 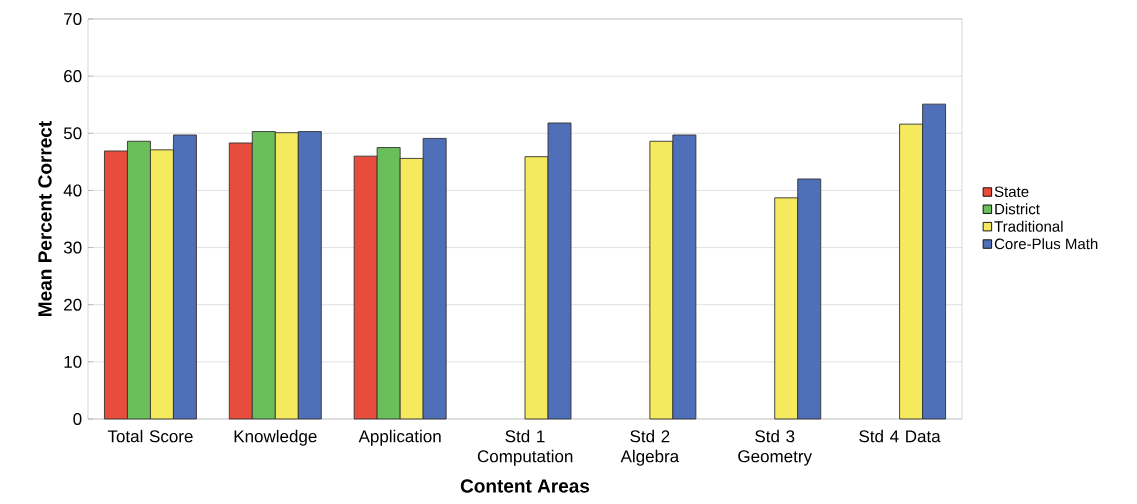 What do you see at coordinates (525, 447) in the screenshot?
I see `x-tick-label: Std 1 Computation` at bounding box center [525, 447].